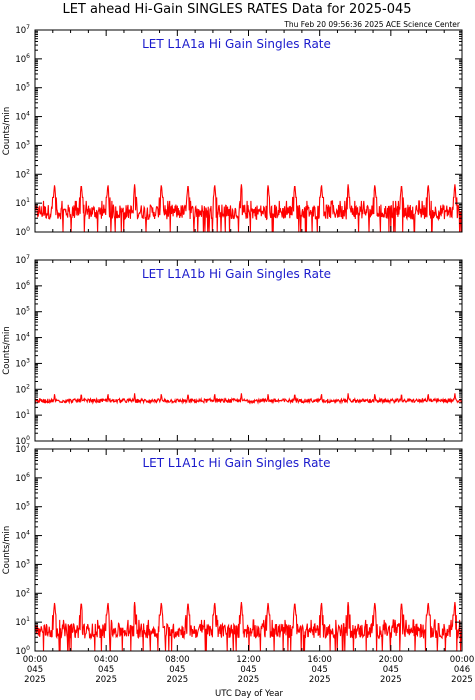  What do you see at coordinates (236, 44) in the screenshot?
I see `panel-title: LET L1A1a Hi Gain Singles Rate` at bounding box center [236, 44].